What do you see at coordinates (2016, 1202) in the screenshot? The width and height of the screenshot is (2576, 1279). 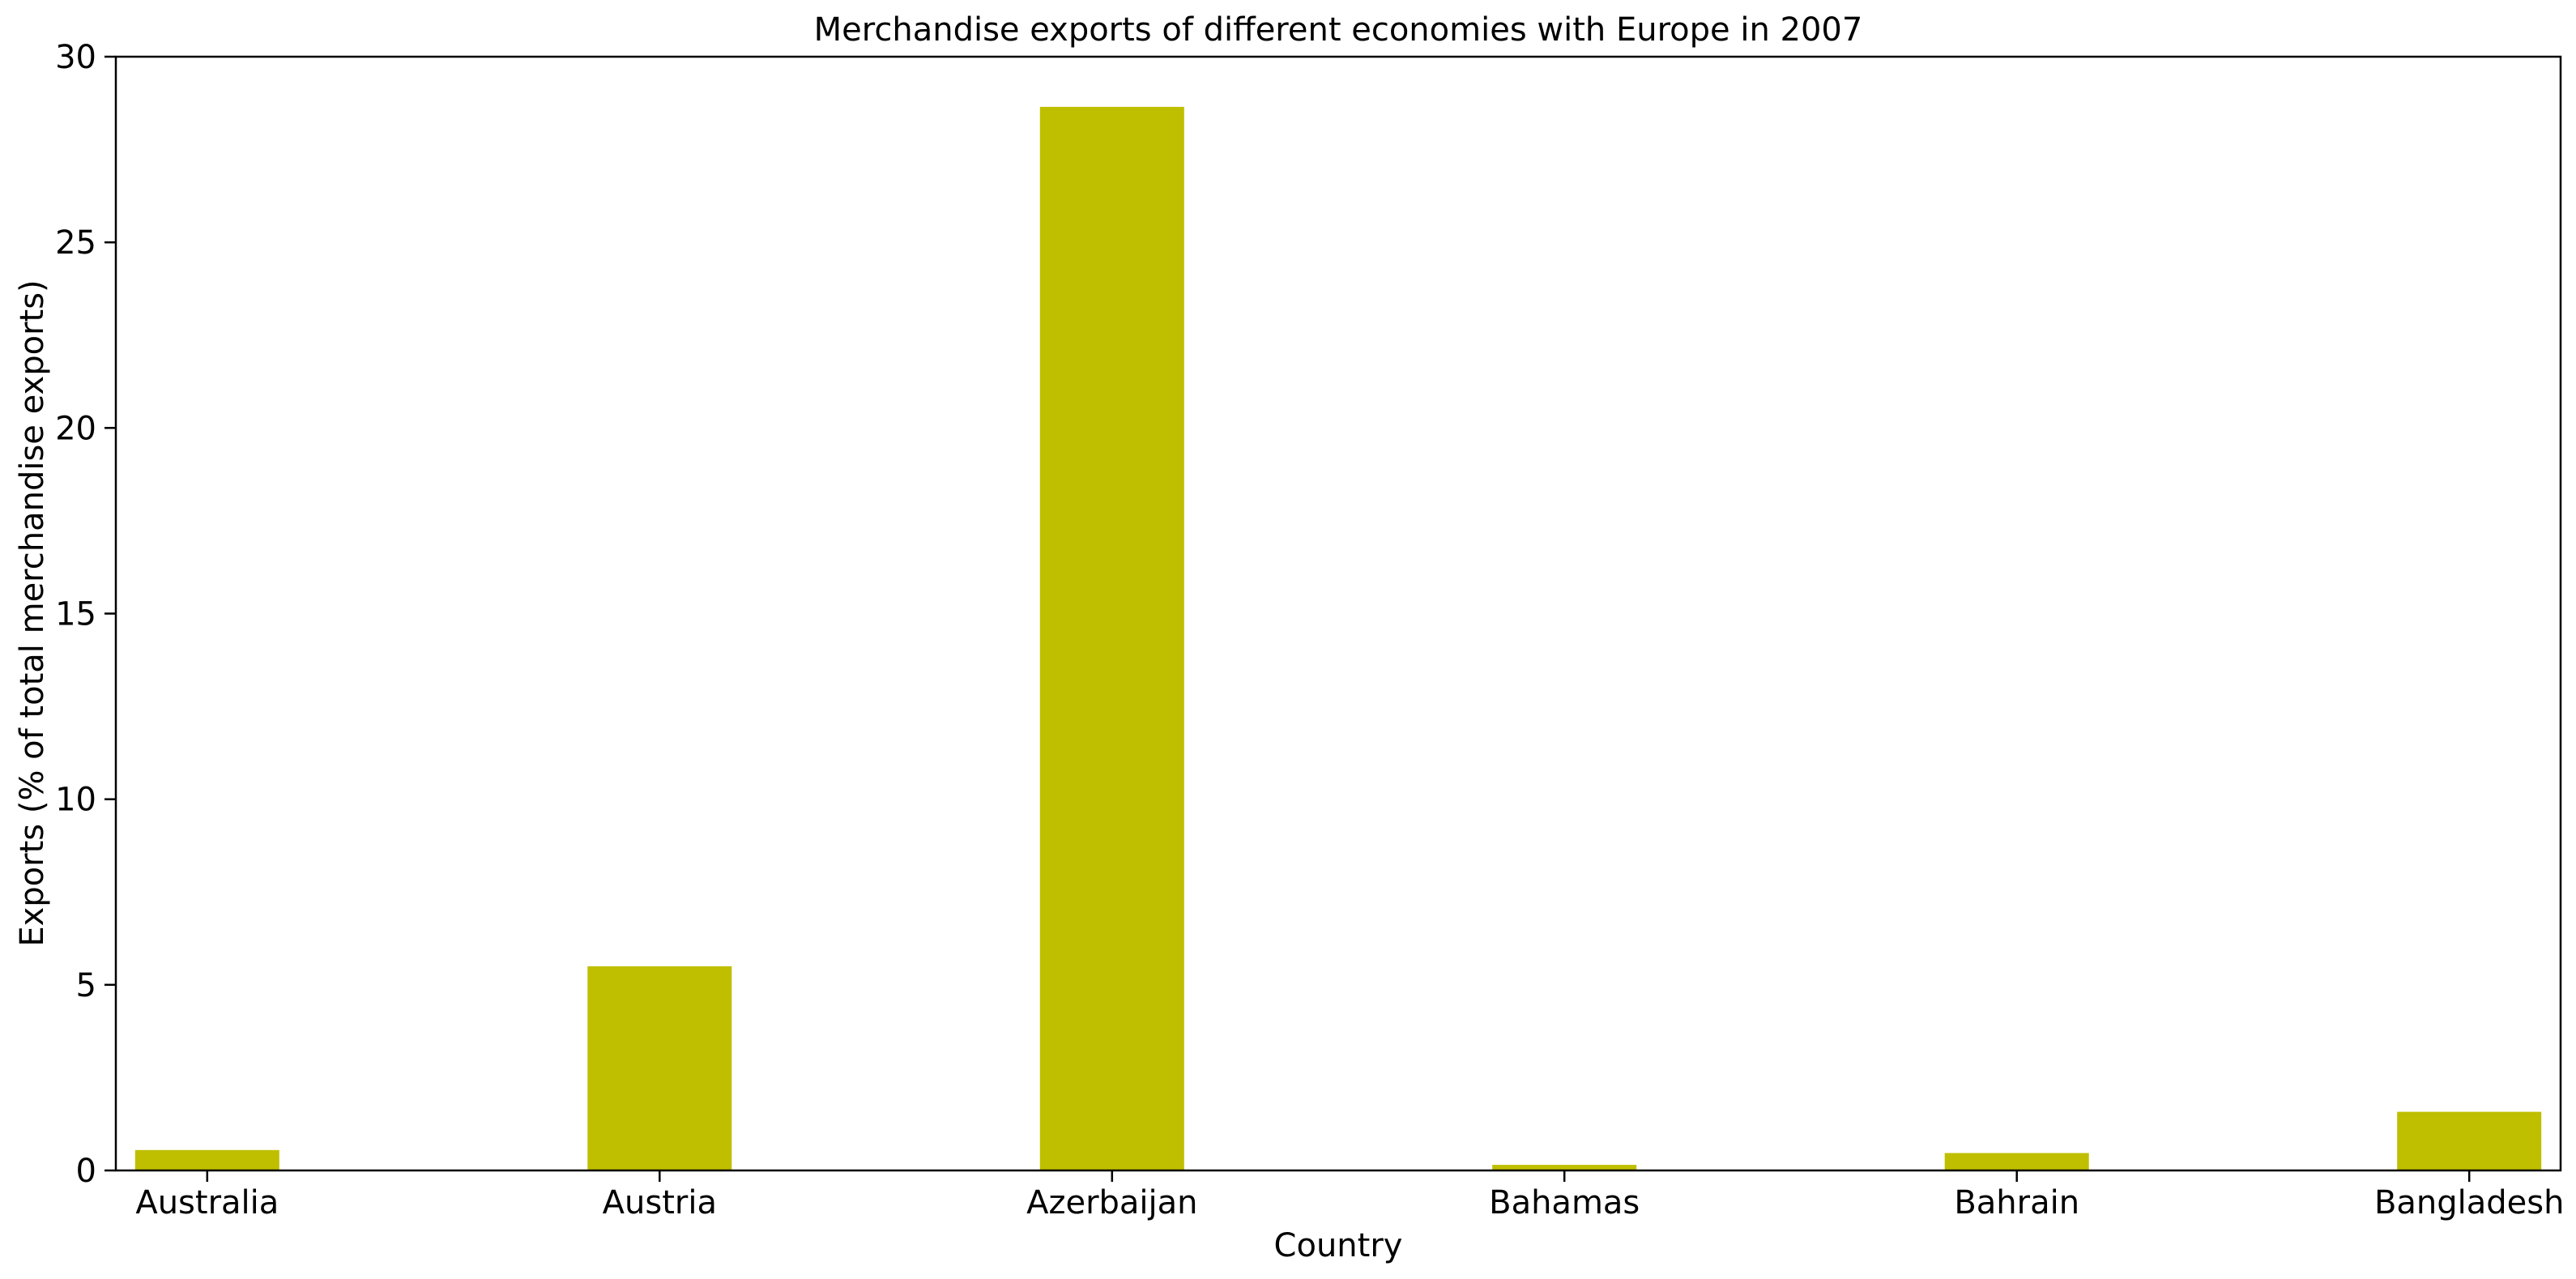 I see `x-tick-label-bahrain: Bahrain` at bounding box center [2016, 1202].